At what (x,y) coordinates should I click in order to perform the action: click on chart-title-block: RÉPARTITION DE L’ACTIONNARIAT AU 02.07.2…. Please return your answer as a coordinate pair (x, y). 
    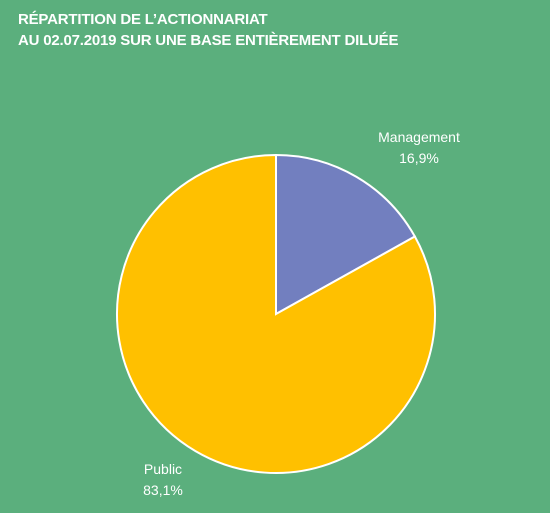
    Looking at the image, I should click on (208, 30).